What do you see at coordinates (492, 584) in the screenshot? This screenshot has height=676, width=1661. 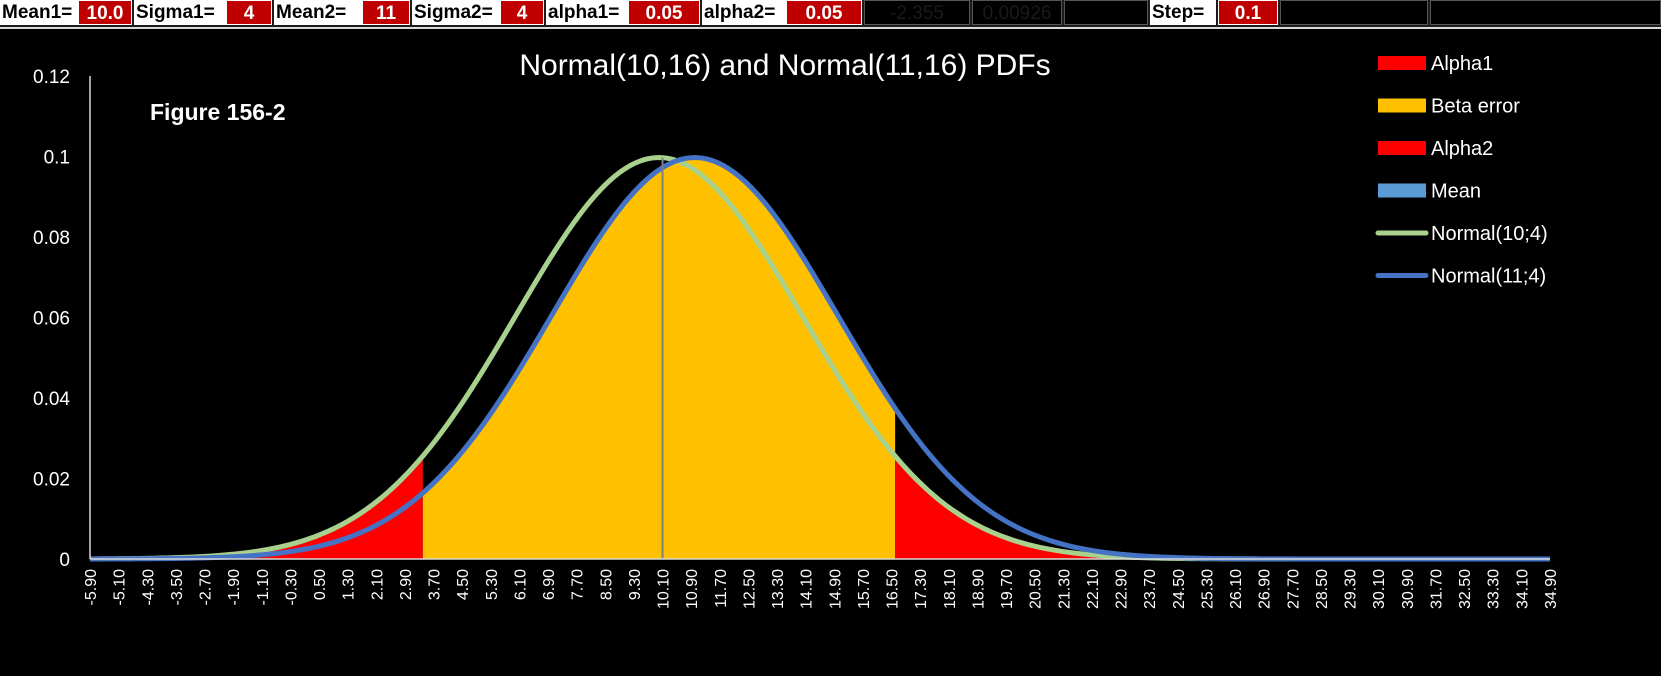 I see `x-tick-label: 5.30` at bounding box center [492, 584].